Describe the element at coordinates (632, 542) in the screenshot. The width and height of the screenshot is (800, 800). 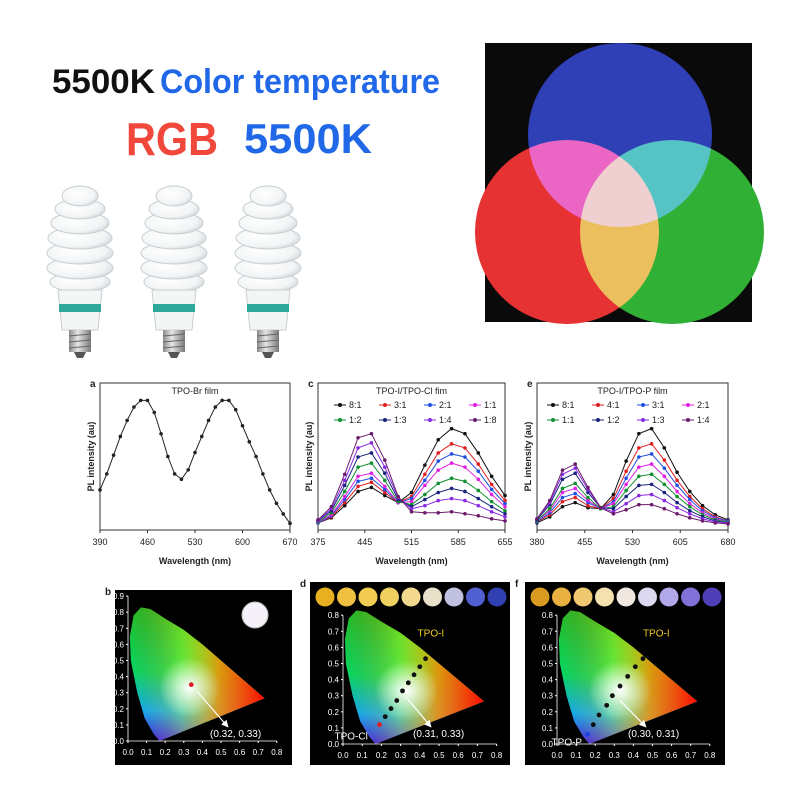
I see `x-tick-label: 530` at that location.